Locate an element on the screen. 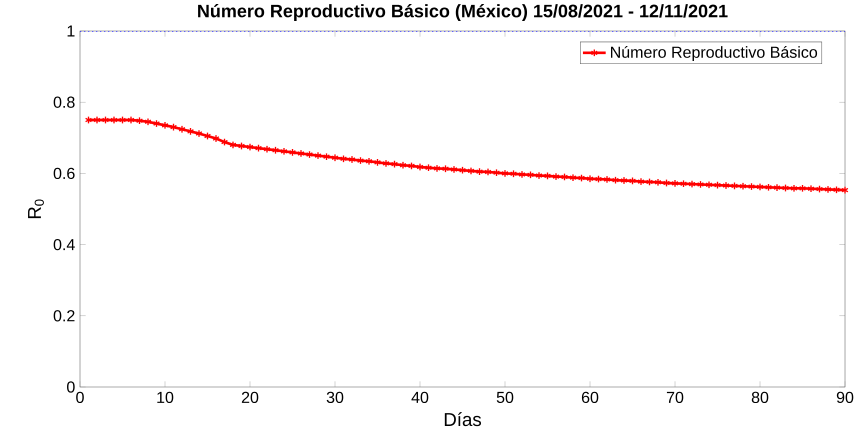 The width and height of the screenshot is (855, 446). y-tick-label: 0 is located at coordinates (71, 387).